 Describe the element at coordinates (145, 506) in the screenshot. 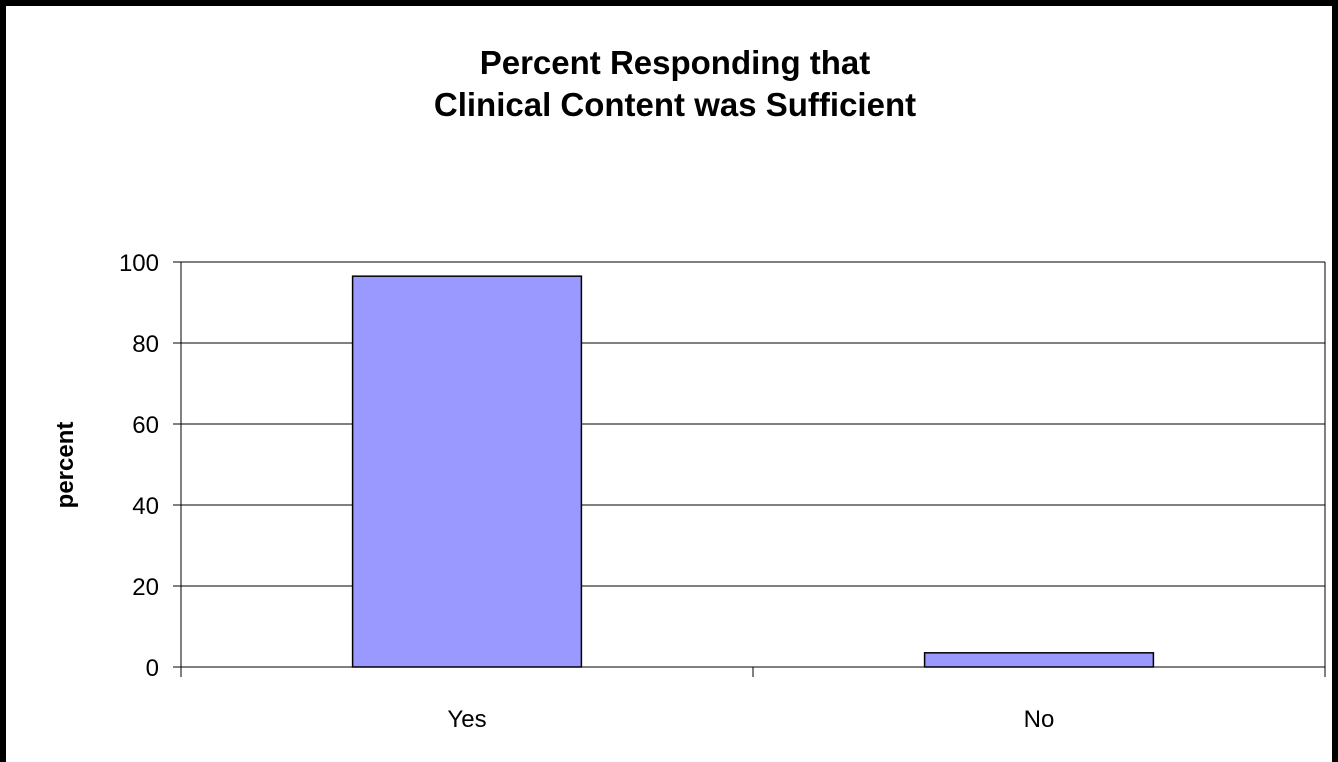

I see `y-tick-label-40: 40` at that location.